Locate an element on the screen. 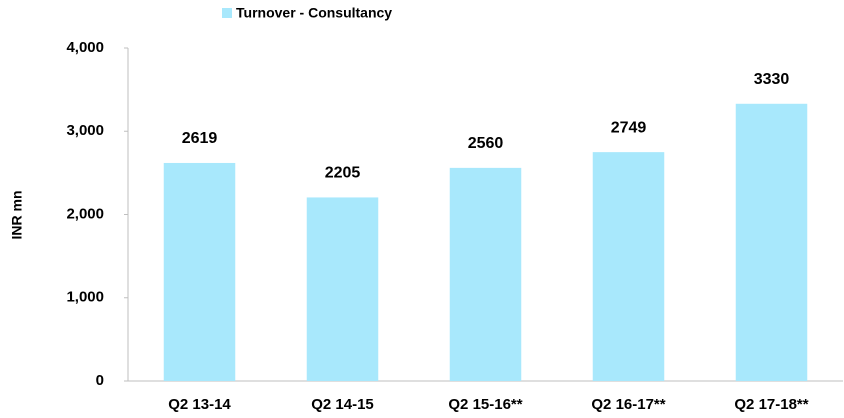 Image resolution: width=844 pixels, height=418 pixels. data-label: 3330 is located at coordinates (772, 79).